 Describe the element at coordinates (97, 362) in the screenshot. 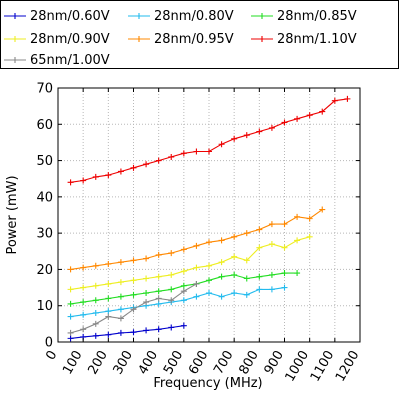

I see `x-tick-label: 200` at that location.